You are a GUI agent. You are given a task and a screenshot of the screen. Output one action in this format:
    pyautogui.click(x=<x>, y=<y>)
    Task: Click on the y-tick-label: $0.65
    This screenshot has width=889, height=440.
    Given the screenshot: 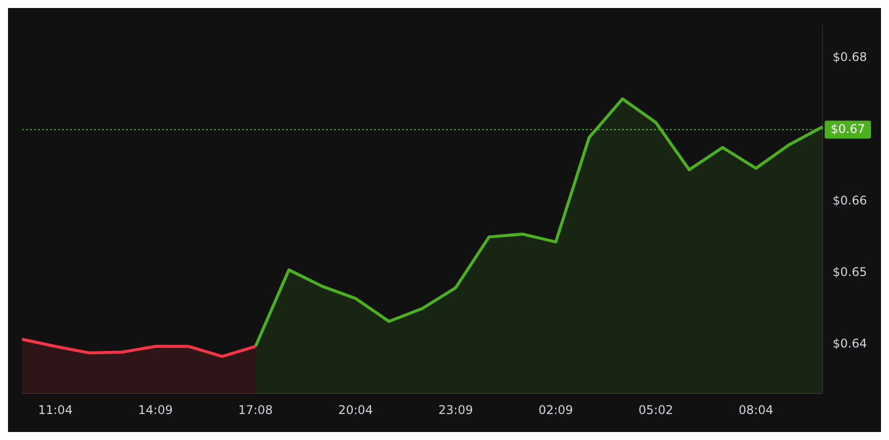 What is the action you would take?
    pyautogui.click(x=850, y=271)
    